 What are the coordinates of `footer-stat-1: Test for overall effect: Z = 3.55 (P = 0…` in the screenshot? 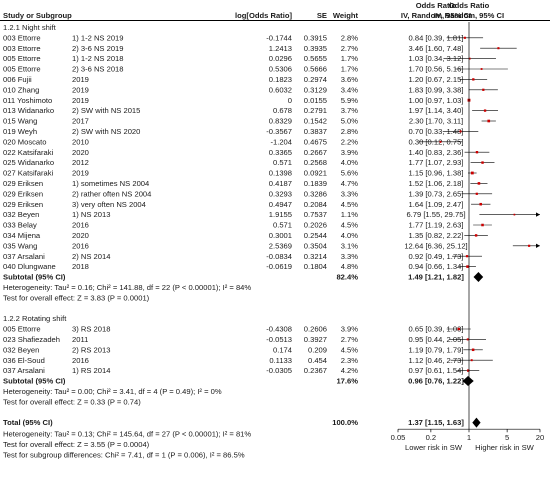 It's located at (76, 444).